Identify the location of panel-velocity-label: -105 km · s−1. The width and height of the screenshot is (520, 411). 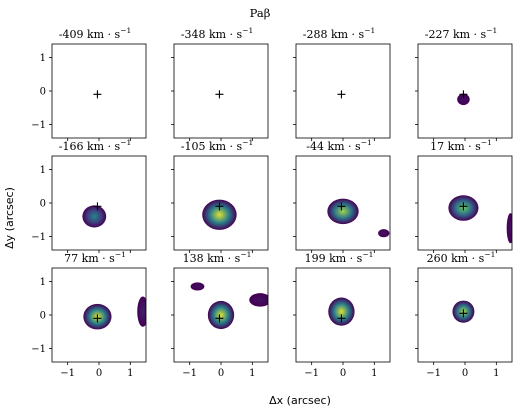
(217, 145).